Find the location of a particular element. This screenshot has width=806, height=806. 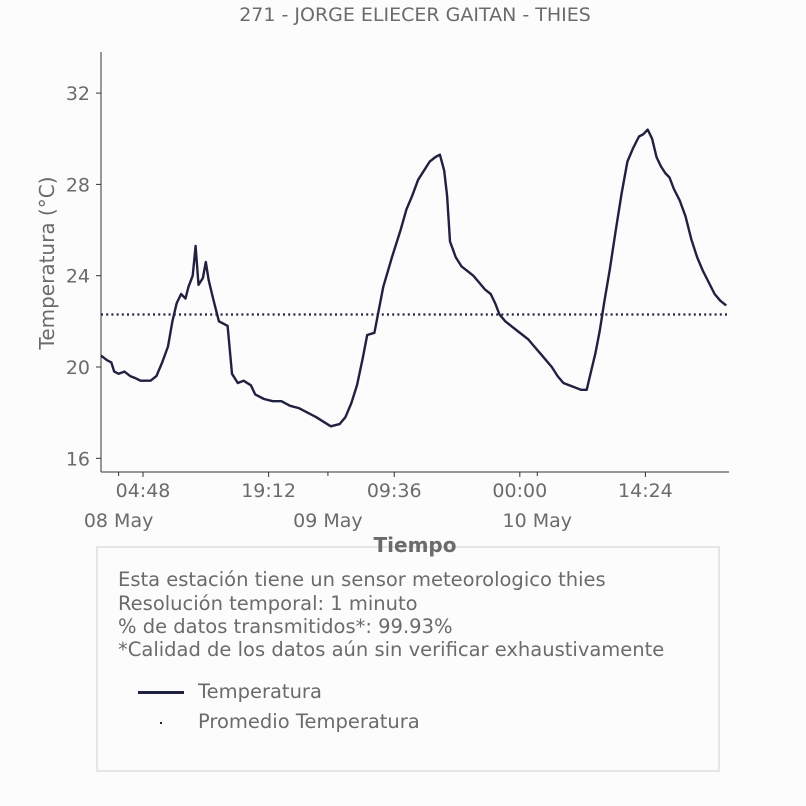

temporal-resolution-text: Resolución temporal: 1 minuto is located at coordinates (268, 603).